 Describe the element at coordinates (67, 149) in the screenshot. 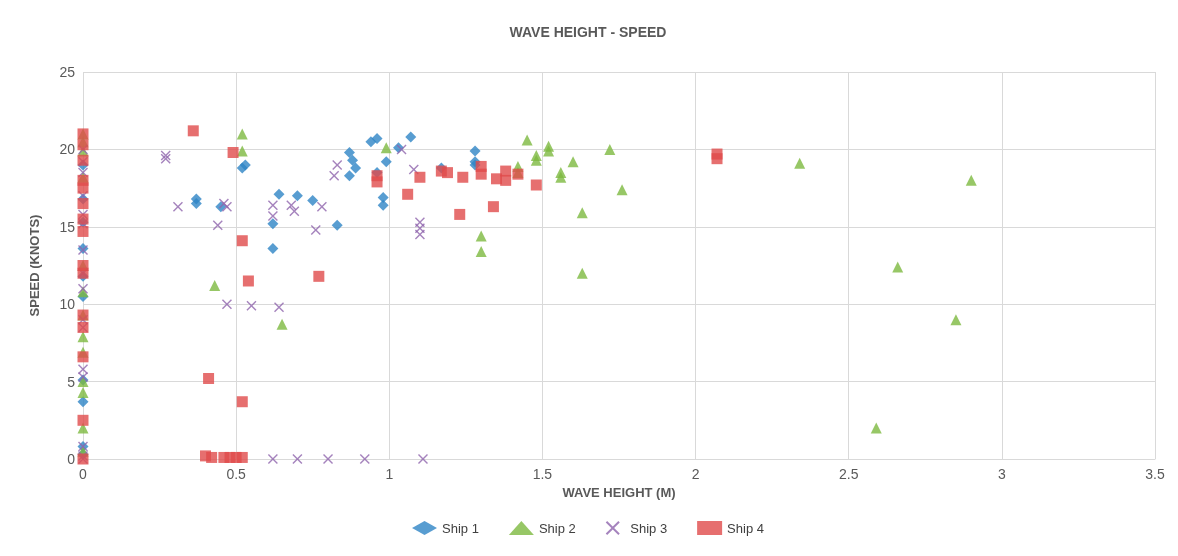

I see `y-tick-label: 20` at that location.